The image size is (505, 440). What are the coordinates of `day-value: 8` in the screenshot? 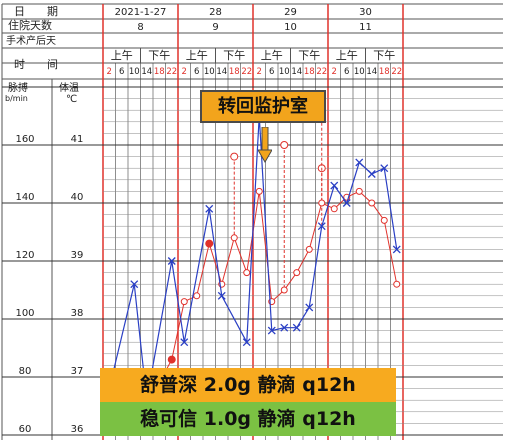 It's located at (140, 27).